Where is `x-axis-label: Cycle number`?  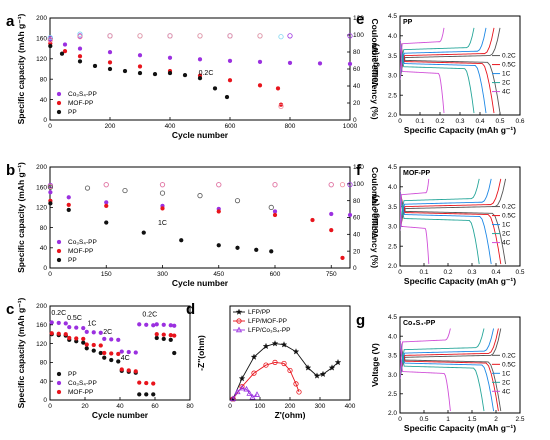 x-axis-label: Cycle number is located at coordinates (200, 135).